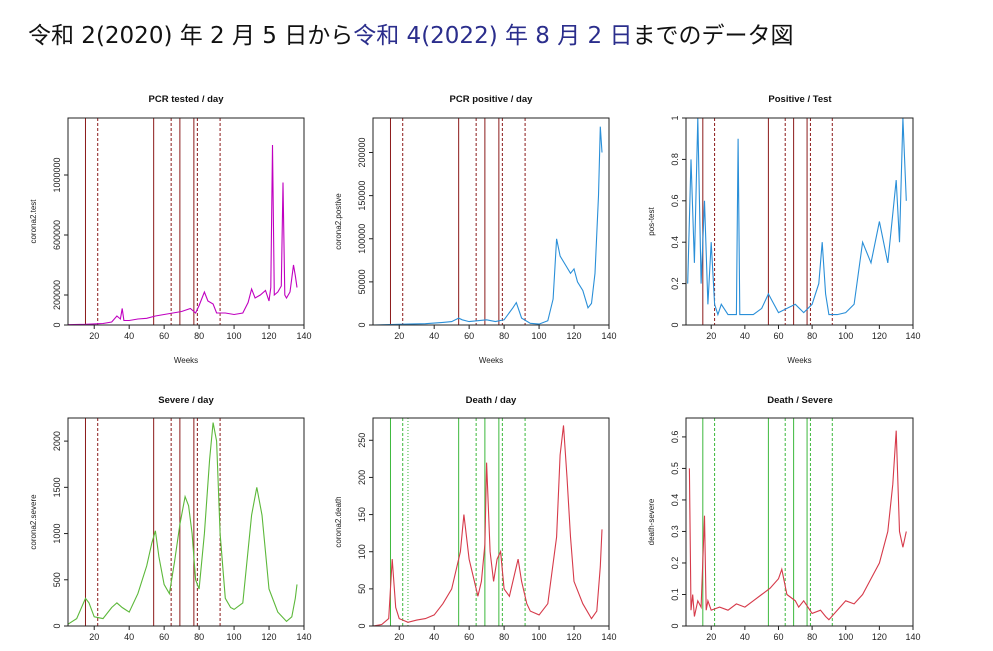 The image size is (993, 651). I want to click on y-tick-label: 250, so click(362, 440).